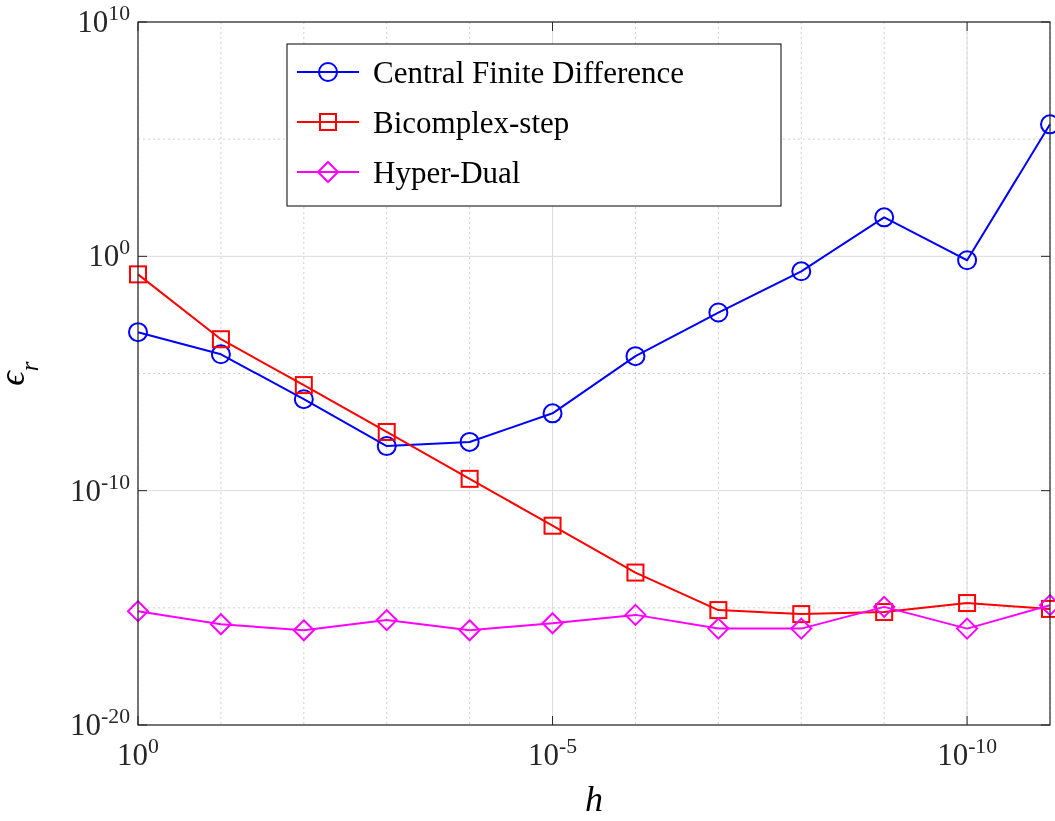 The height and width of the screenshot is (821, 1055). What do you see at coordinates (529, 72) in the screenshot?
I see `legend-label: Central Finite Difference` at bounding box center [529, 72].